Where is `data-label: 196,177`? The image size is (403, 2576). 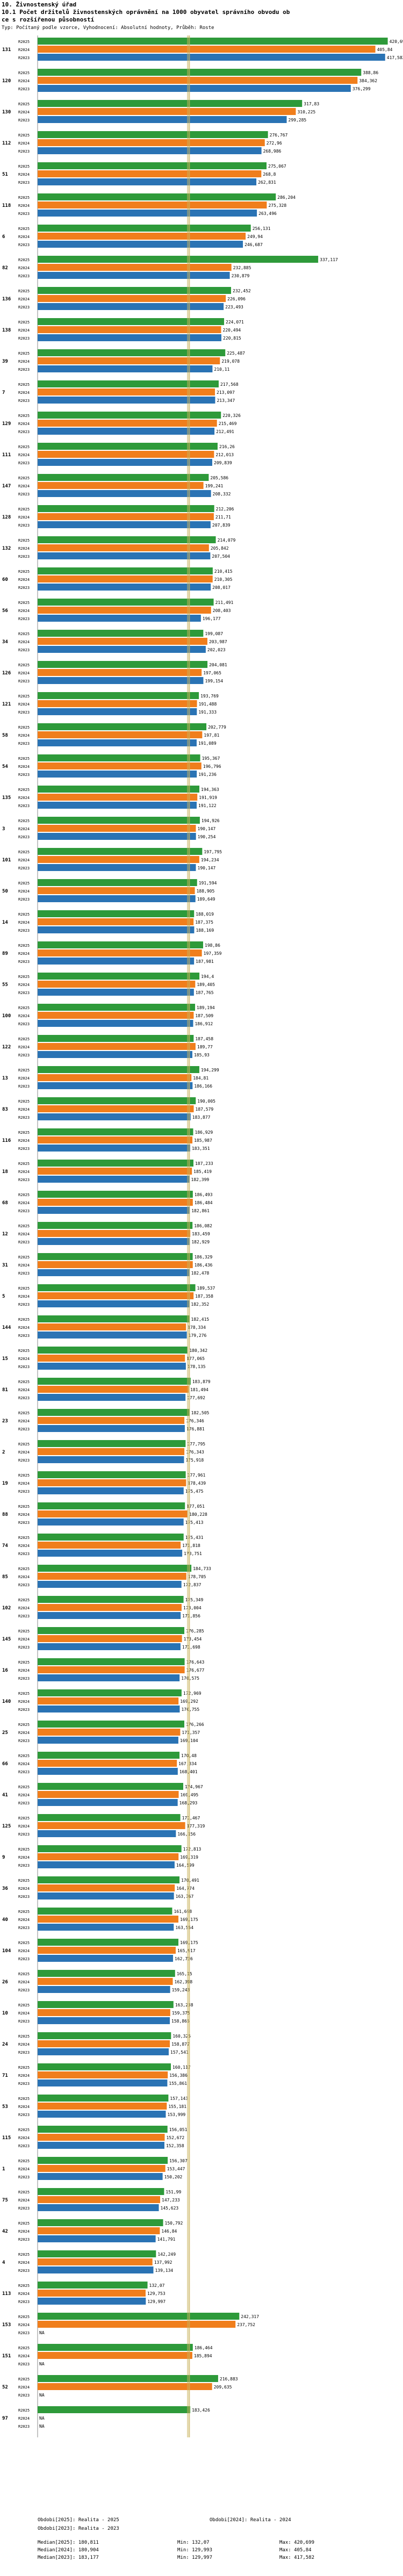
data-label: 196,177 is located at coordinates (212, 618).